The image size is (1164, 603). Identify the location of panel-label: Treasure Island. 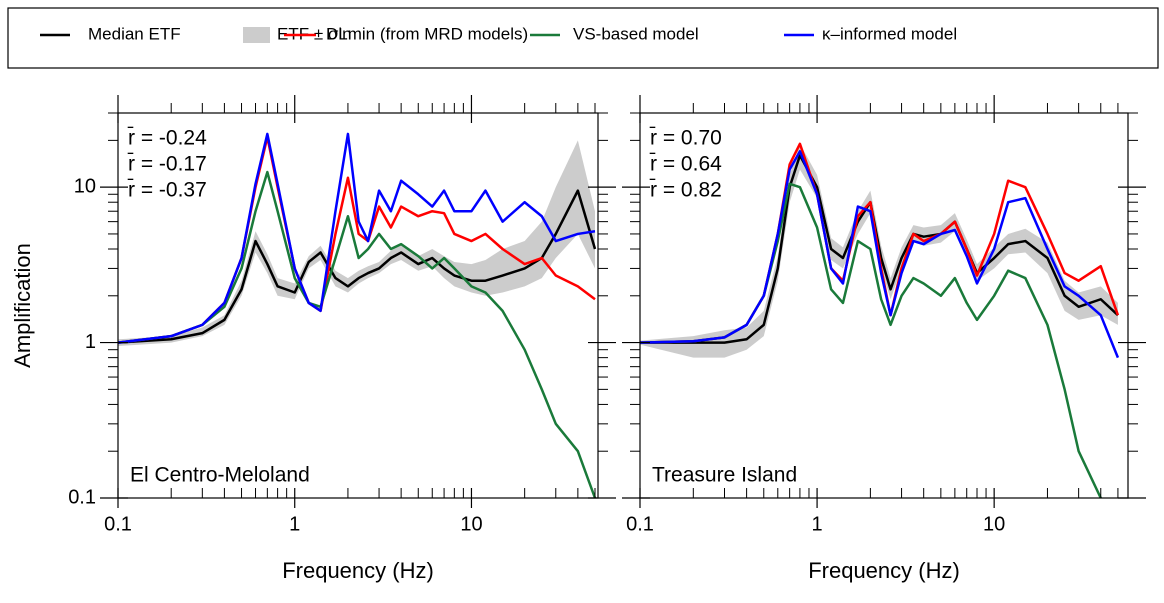
(724, 475).